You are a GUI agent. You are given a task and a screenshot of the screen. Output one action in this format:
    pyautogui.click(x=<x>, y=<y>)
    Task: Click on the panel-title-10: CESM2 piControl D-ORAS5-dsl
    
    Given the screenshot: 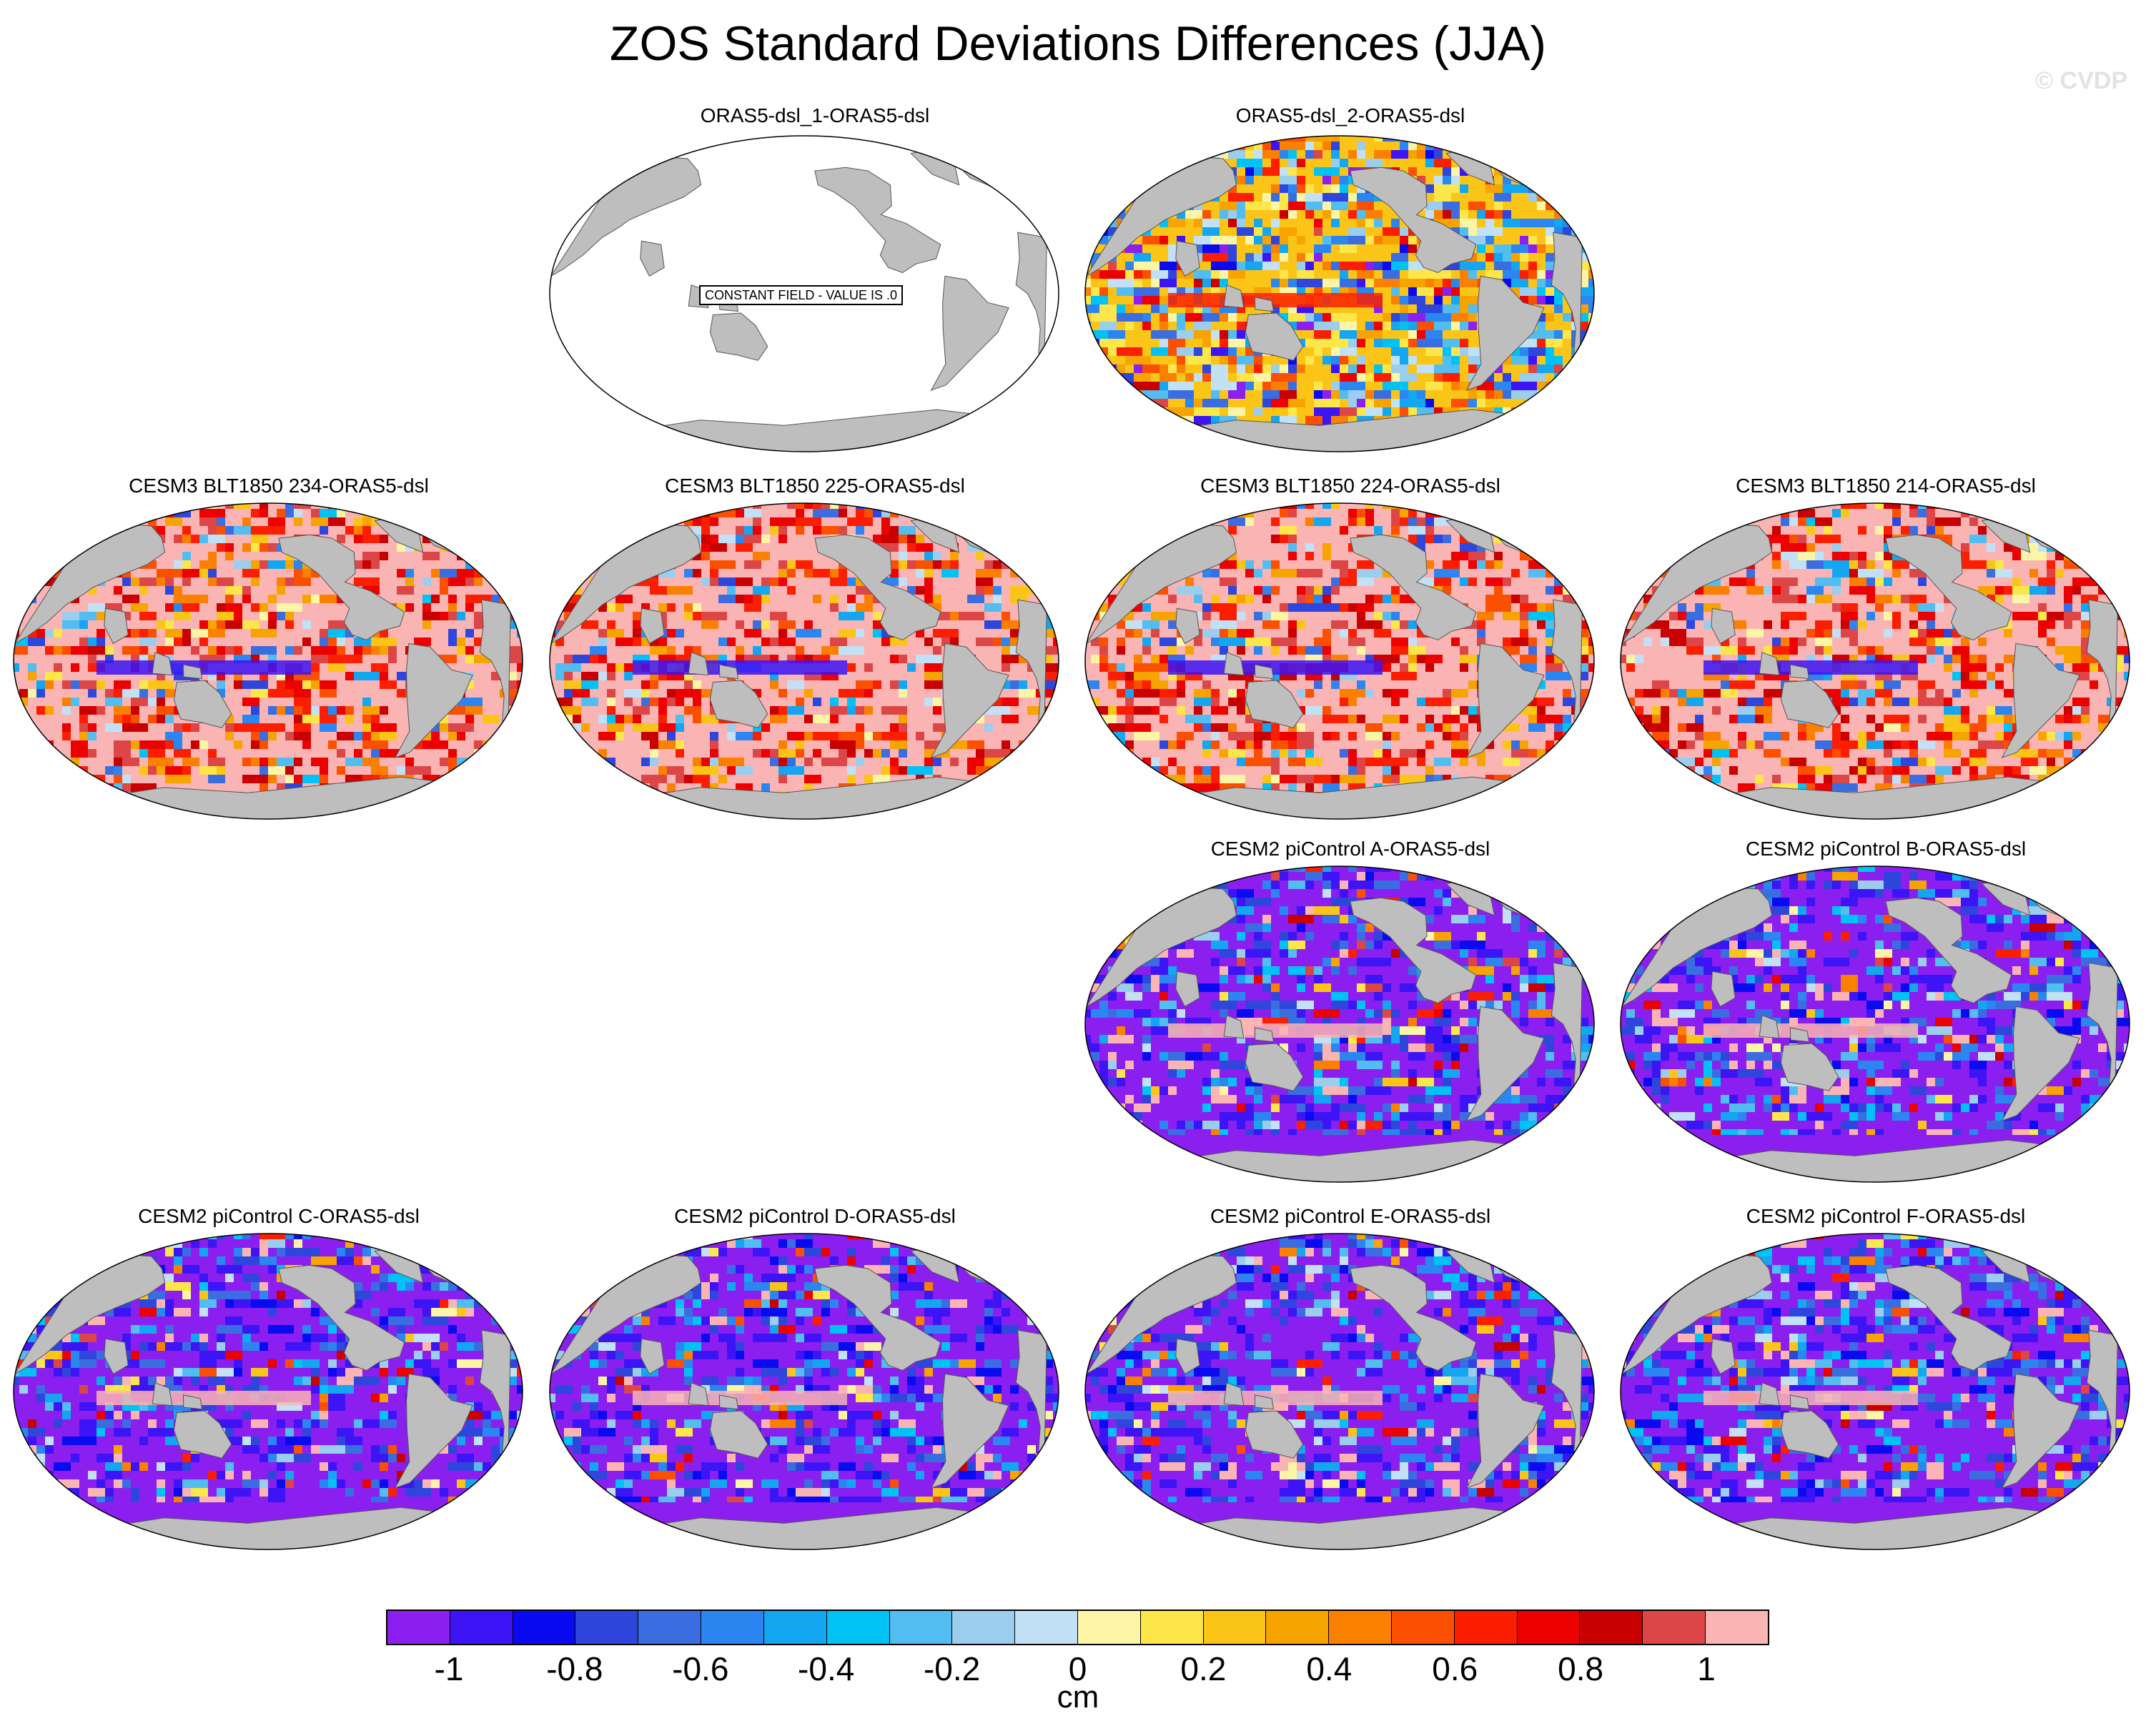 What is the action you would take?
    pyautogui.click(x=815, y=1216)
    